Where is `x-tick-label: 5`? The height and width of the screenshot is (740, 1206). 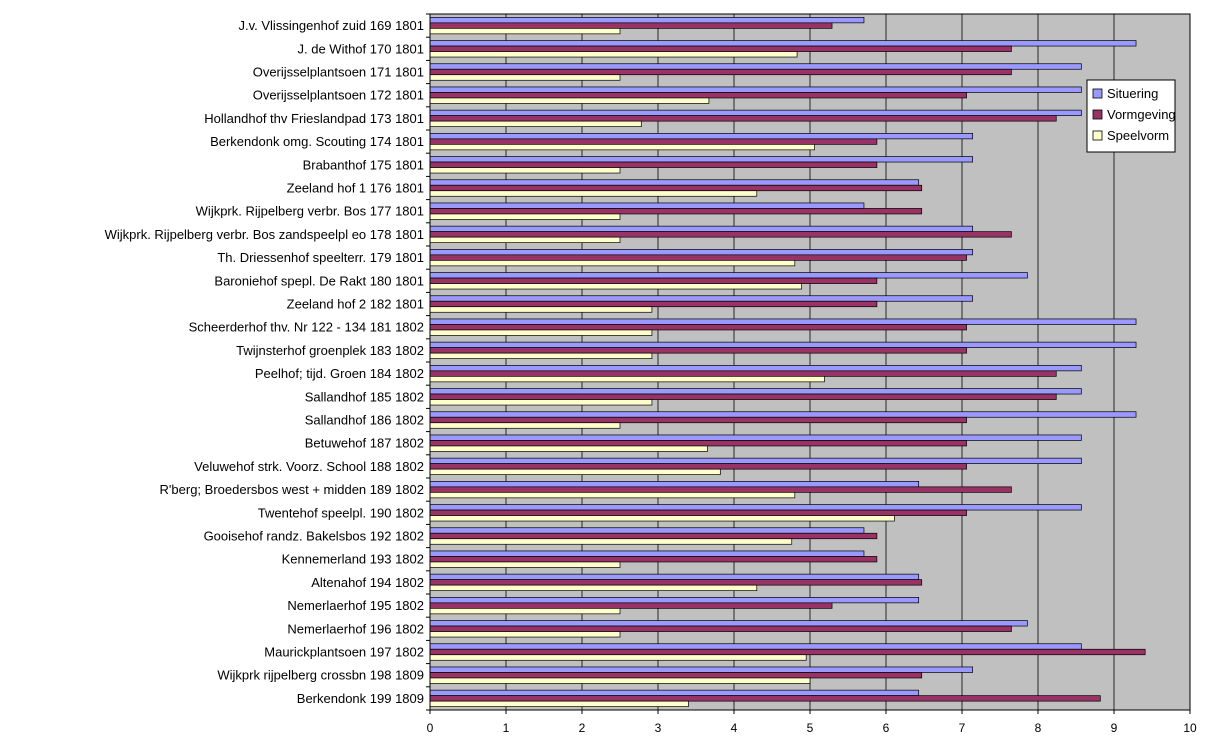
x-tick-label: 5 is located at coordinates (810, 728).